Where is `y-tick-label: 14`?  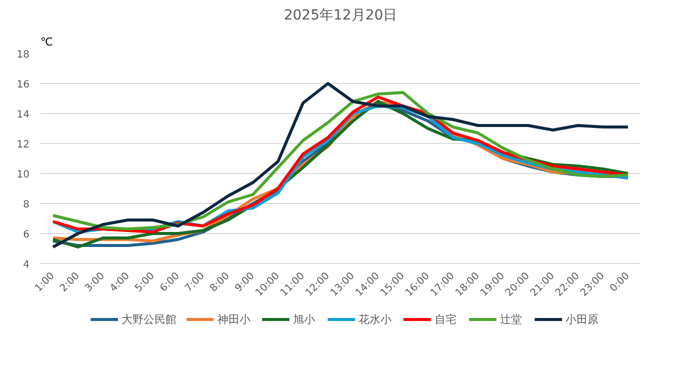 y-tick-label: 14 is located at coordinates (23, 115).